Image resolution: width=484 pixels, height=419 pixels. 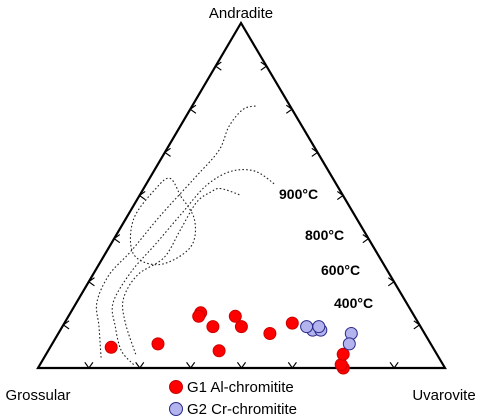 What do you see at coordinates (340, 270) in the screenshot?
I see `isotherm-label-600: 600°C` at bounding box center [340, 270].